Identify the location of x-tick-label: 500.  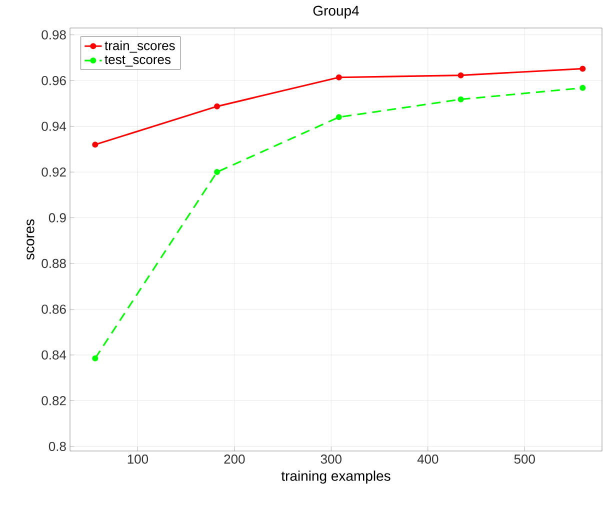
(524, 459).